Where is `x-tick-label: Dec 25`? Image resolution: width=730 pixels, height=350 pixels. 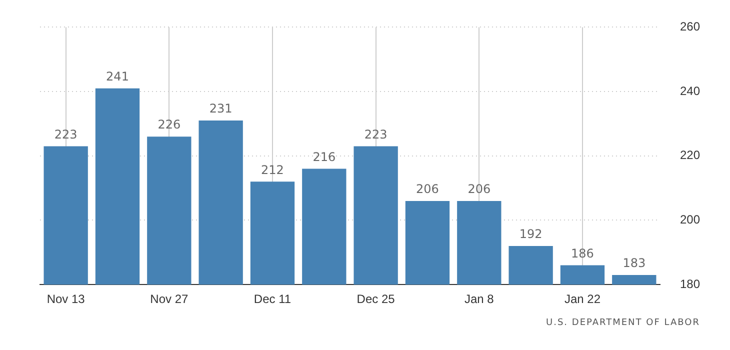 x-tick-label: Dec 25 is located at coordinates (376, 299).